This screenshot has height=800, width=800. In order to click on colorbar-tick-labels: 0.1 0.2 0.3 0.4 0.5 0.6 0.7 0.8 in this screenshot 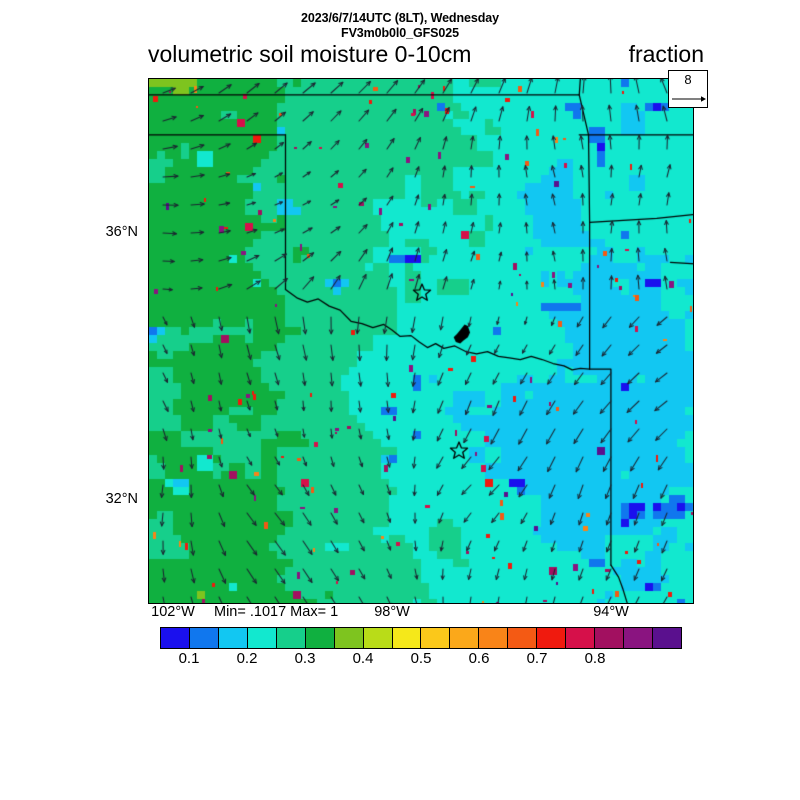, I will do `click(421, 660)`.